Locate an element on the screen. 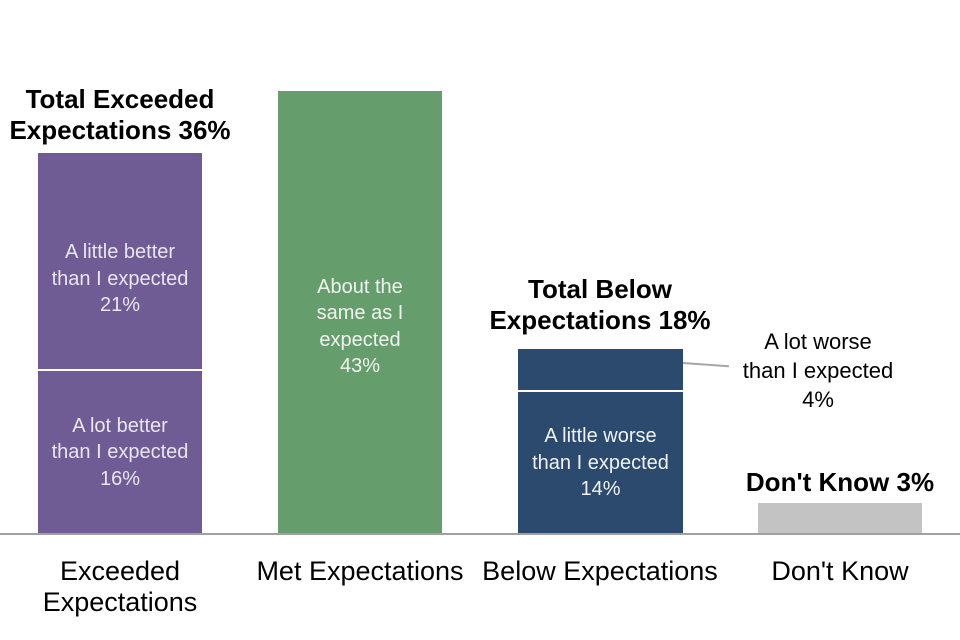  segment-about-the-same: About the same as I expected 43% is located at coordinates (360, 312).